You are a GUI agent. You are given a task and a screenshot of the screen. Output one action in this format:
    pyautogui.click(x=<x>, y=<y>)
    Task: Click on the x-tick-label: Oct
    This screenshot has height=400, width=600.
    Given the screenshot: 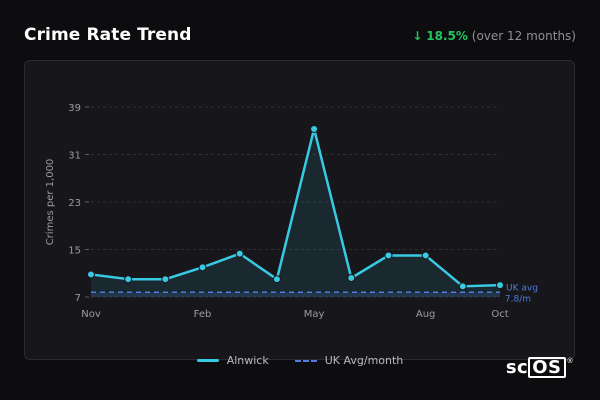 What is the action you would take?
    pyautogui.click(x=499, y=314)
    